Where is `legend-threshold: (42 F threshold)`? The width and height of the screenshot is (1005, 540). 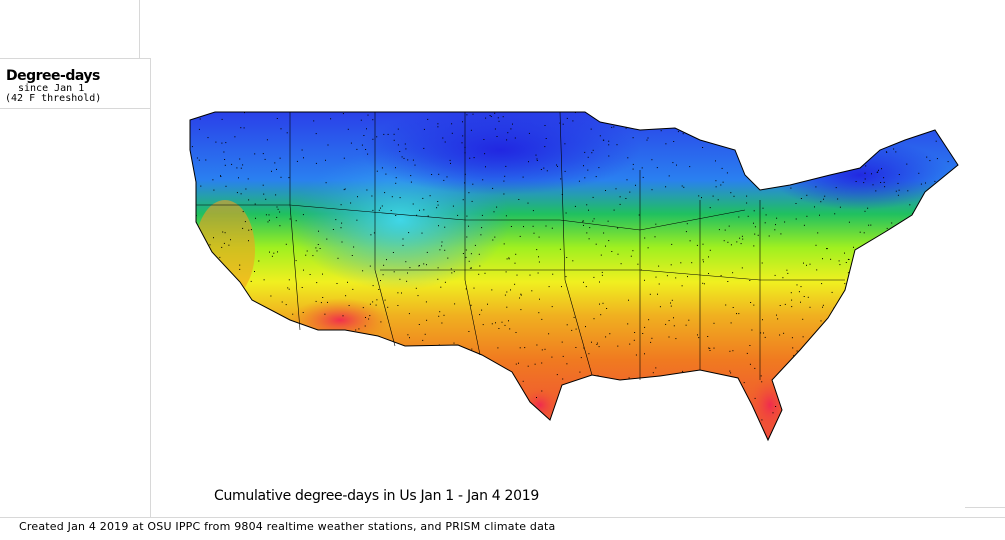 legend-threshold: (42 F threshold) is located at coordinates (53, 98).